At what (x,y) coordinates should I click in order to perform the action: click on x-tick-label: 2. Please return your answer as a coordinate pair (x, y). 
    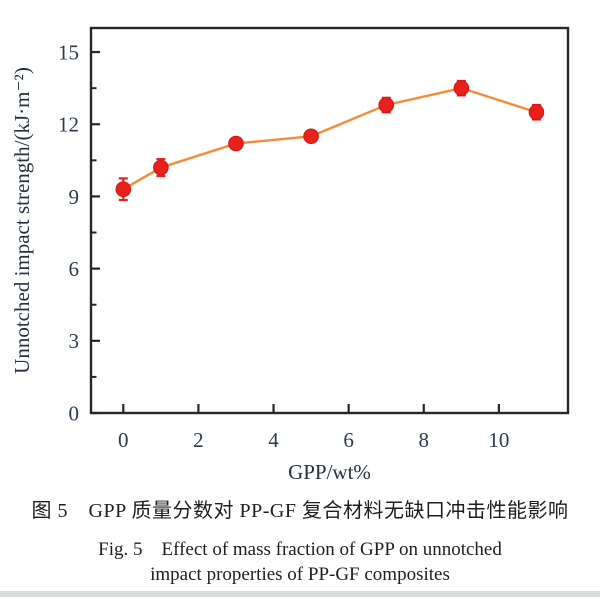
    Looking at the image, I should click on (198, 440).